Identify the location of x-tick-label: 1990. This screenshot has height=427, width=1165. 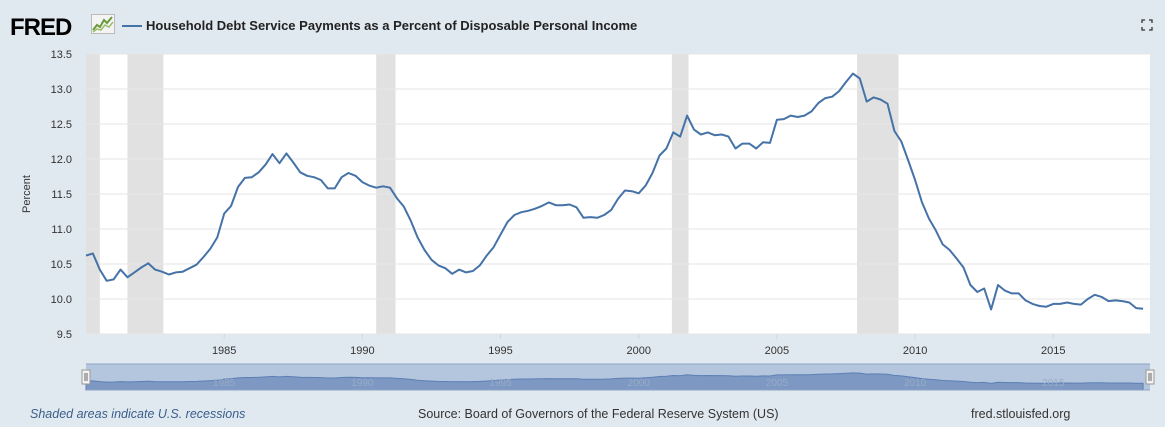
(362, 351).